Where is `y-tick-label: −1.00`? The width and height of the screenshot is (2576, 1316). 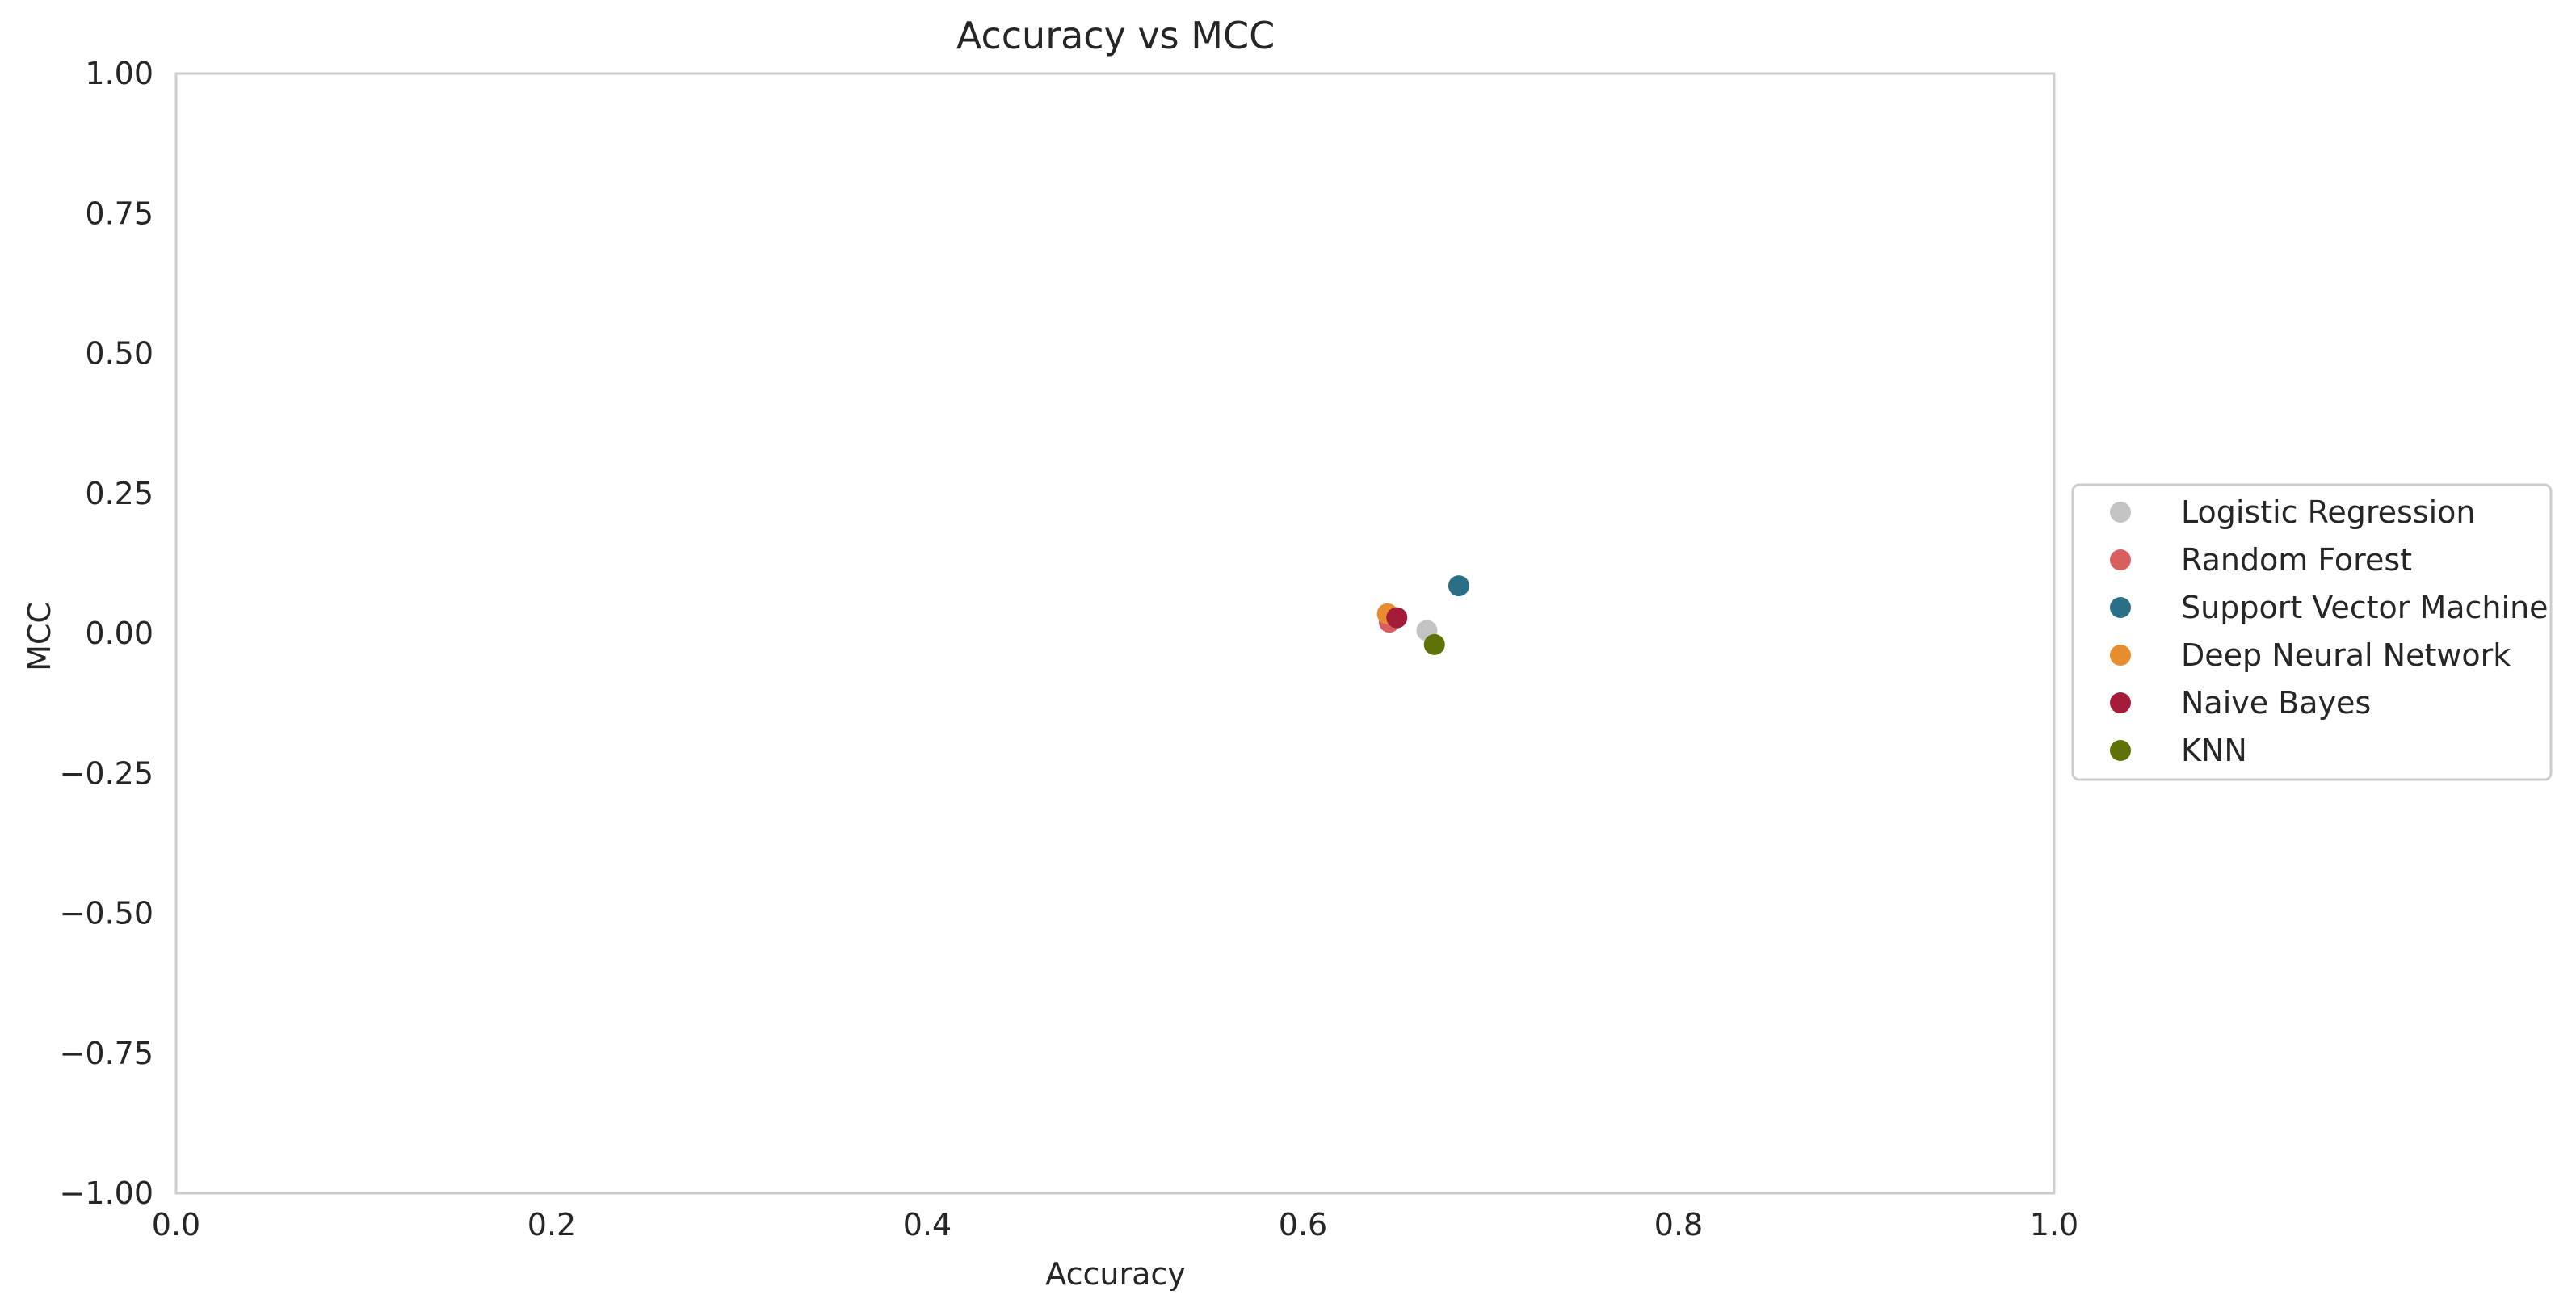 y-tick-label: −1.00 is located at coordinates (107, 1193).